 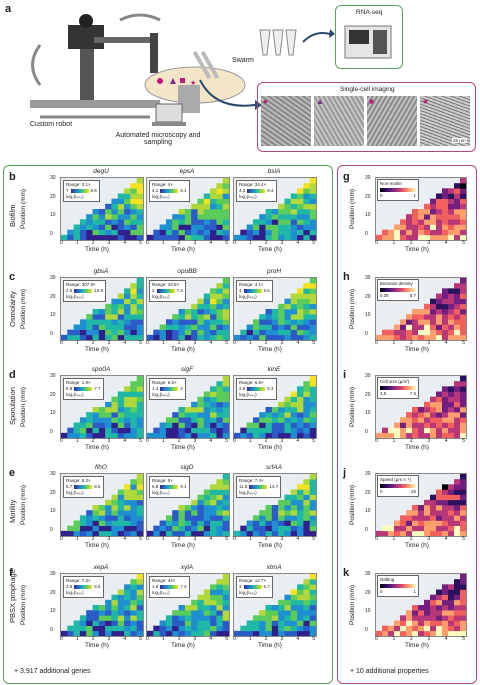 What do you see at coordinates (366, 529) in the screenshot?
I see `y-tick: 0` at bounding box center [366, 529].